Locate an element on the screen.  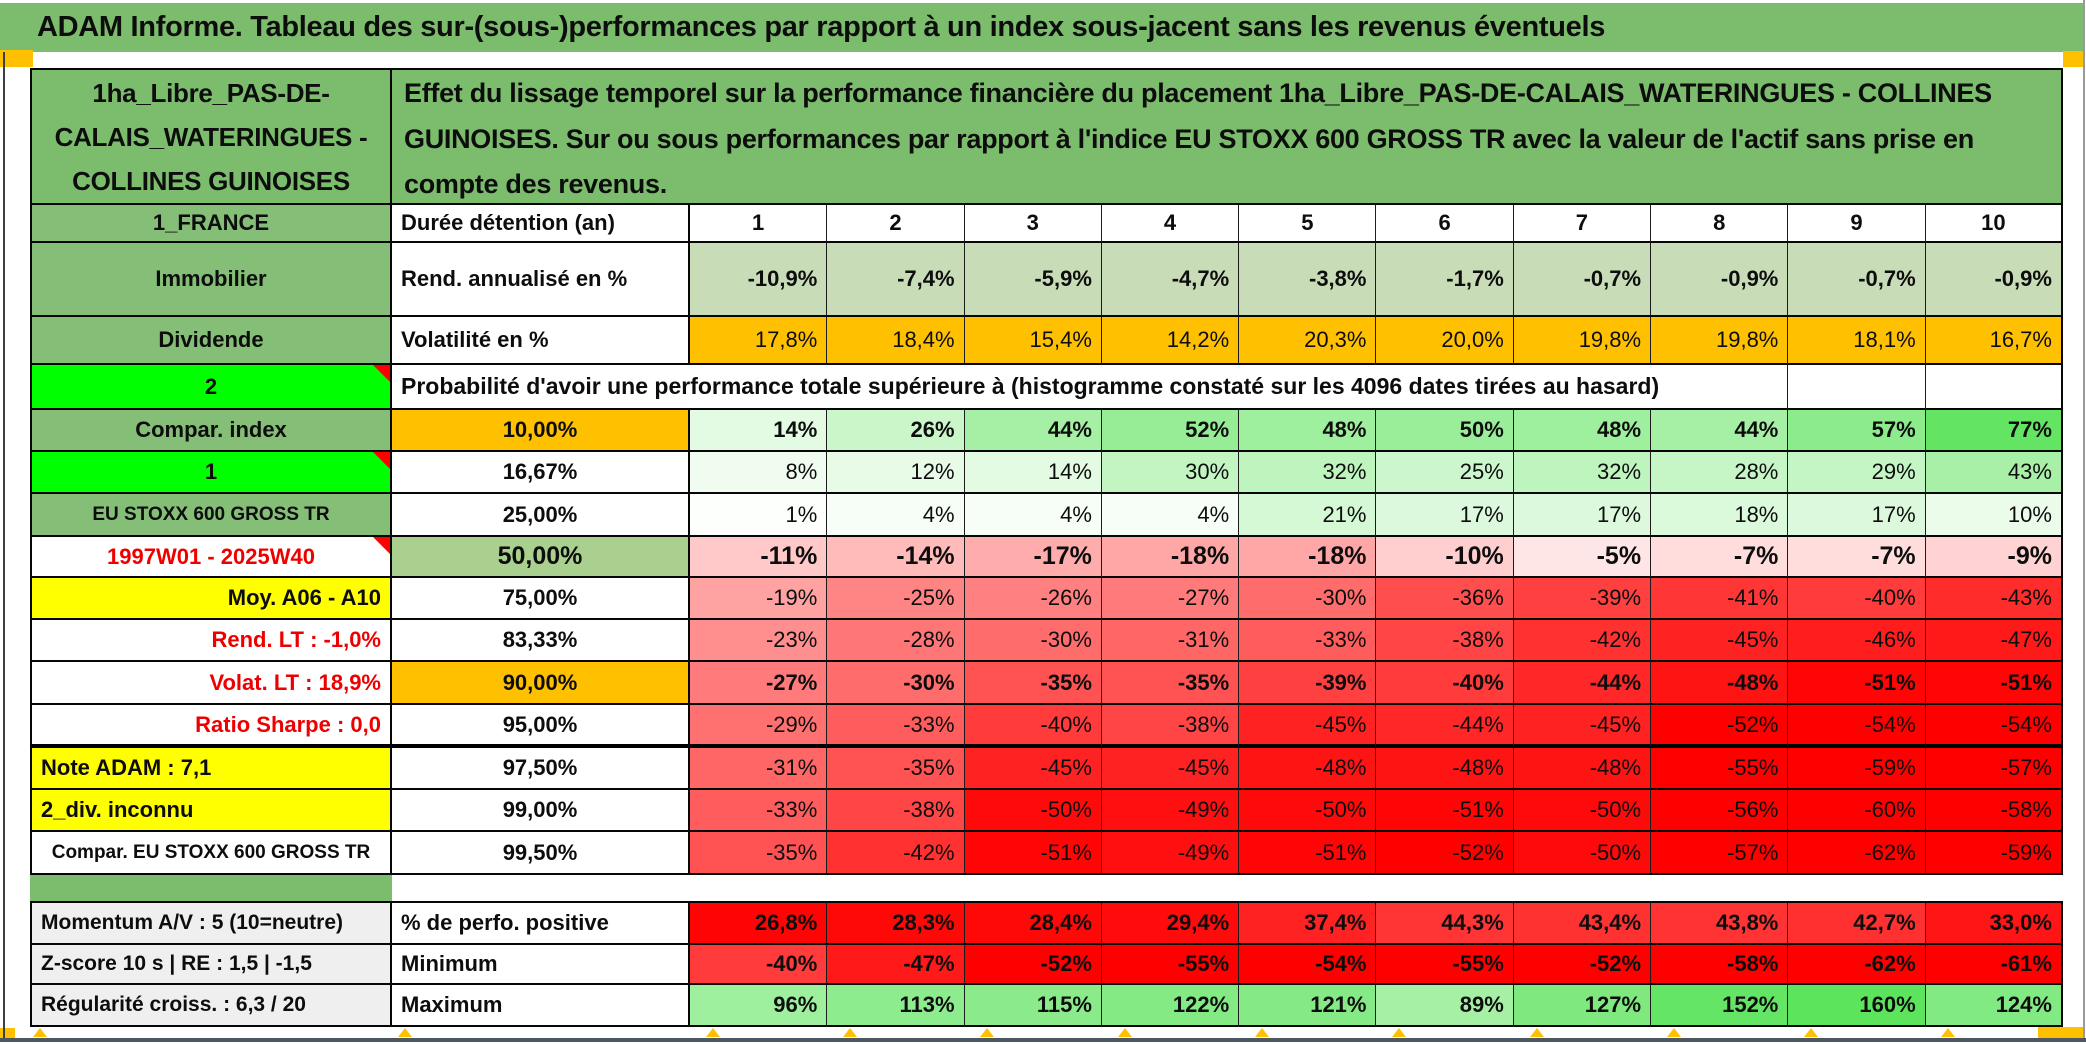
value-cell: -0,9% is located at coordinates (1720, 280).